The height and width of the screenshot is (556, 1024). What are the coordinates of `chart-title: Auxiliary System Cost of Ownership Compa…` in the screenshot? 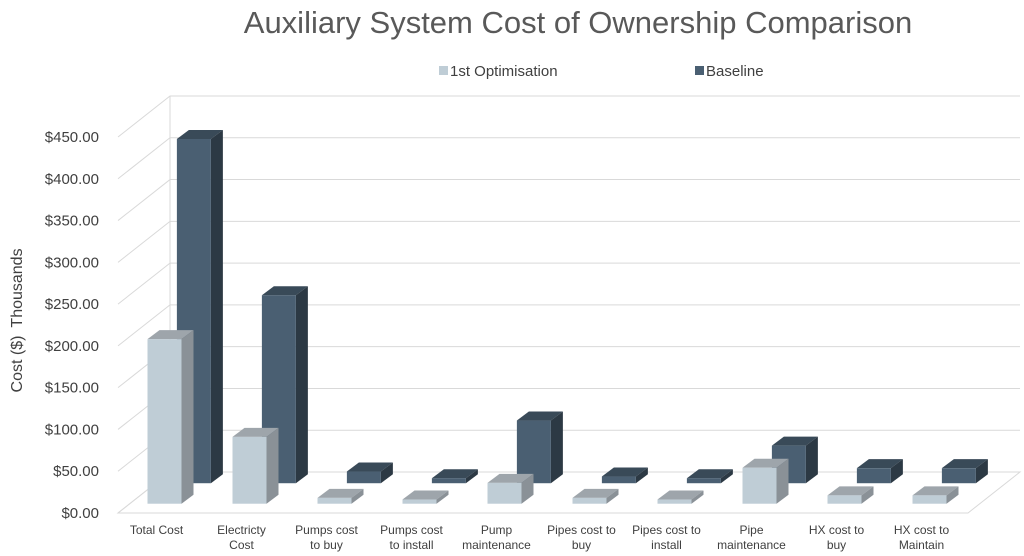 It's located at (578, 22).